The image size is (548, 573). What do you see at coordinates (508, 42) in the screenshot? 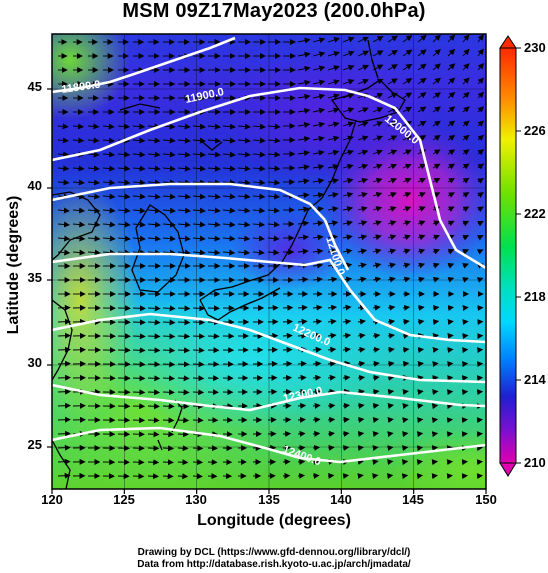
I see `colorbar-max-arrow` at bounding box center [508, 42].